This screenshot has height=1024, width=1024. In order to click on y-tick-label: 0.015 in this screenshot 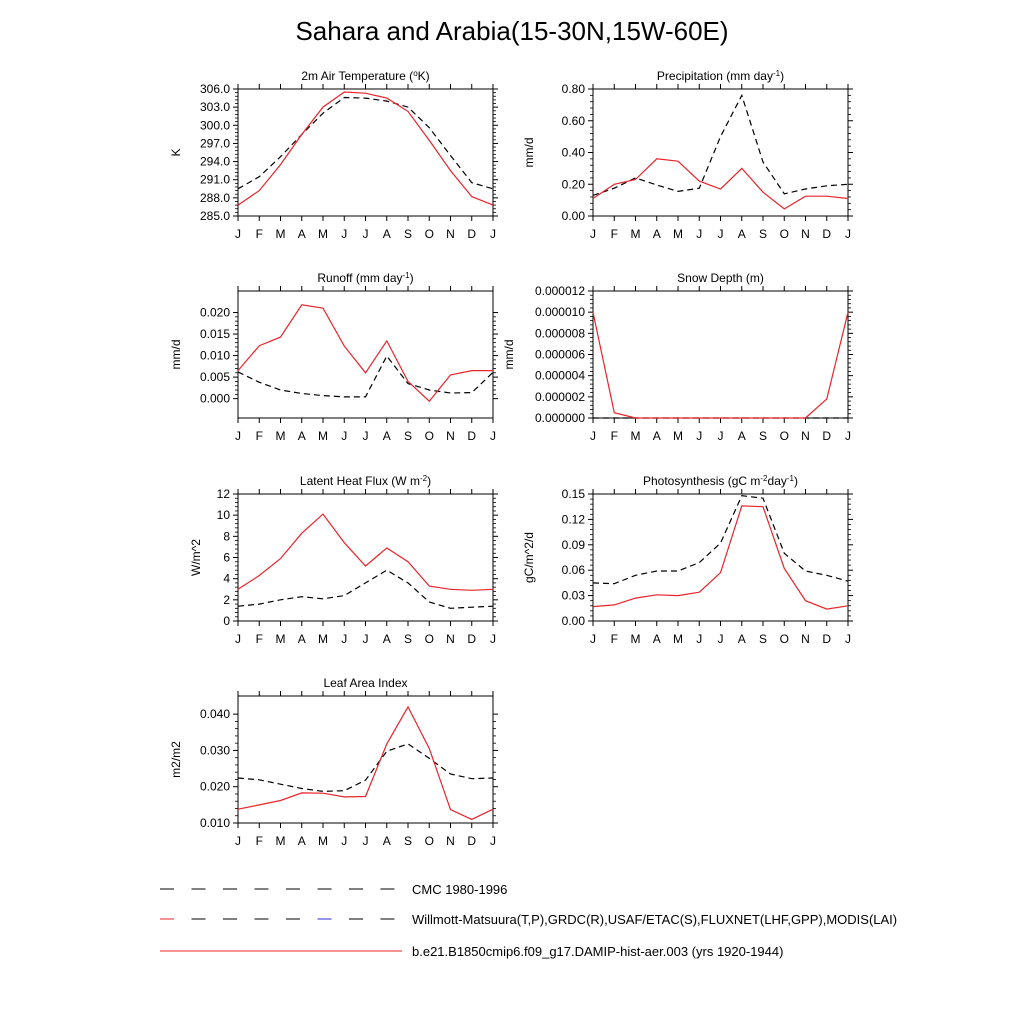, I will do `click(215, 334)`.